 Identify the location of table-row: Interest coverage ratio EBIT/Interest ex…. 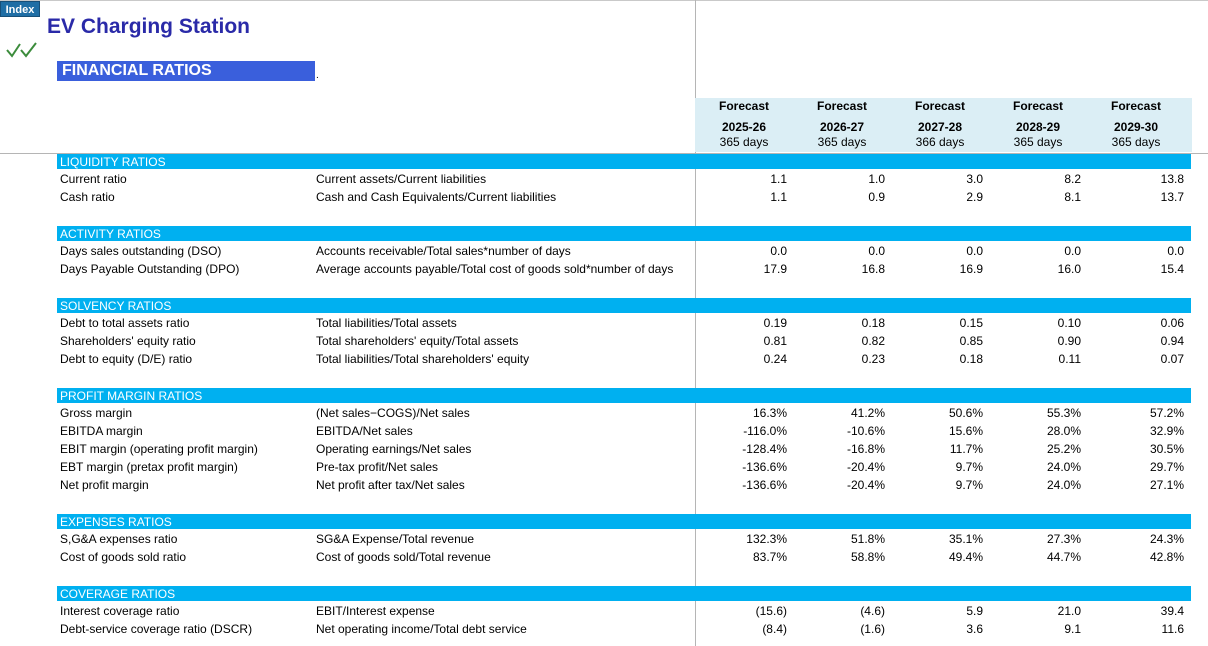
(604, 611).